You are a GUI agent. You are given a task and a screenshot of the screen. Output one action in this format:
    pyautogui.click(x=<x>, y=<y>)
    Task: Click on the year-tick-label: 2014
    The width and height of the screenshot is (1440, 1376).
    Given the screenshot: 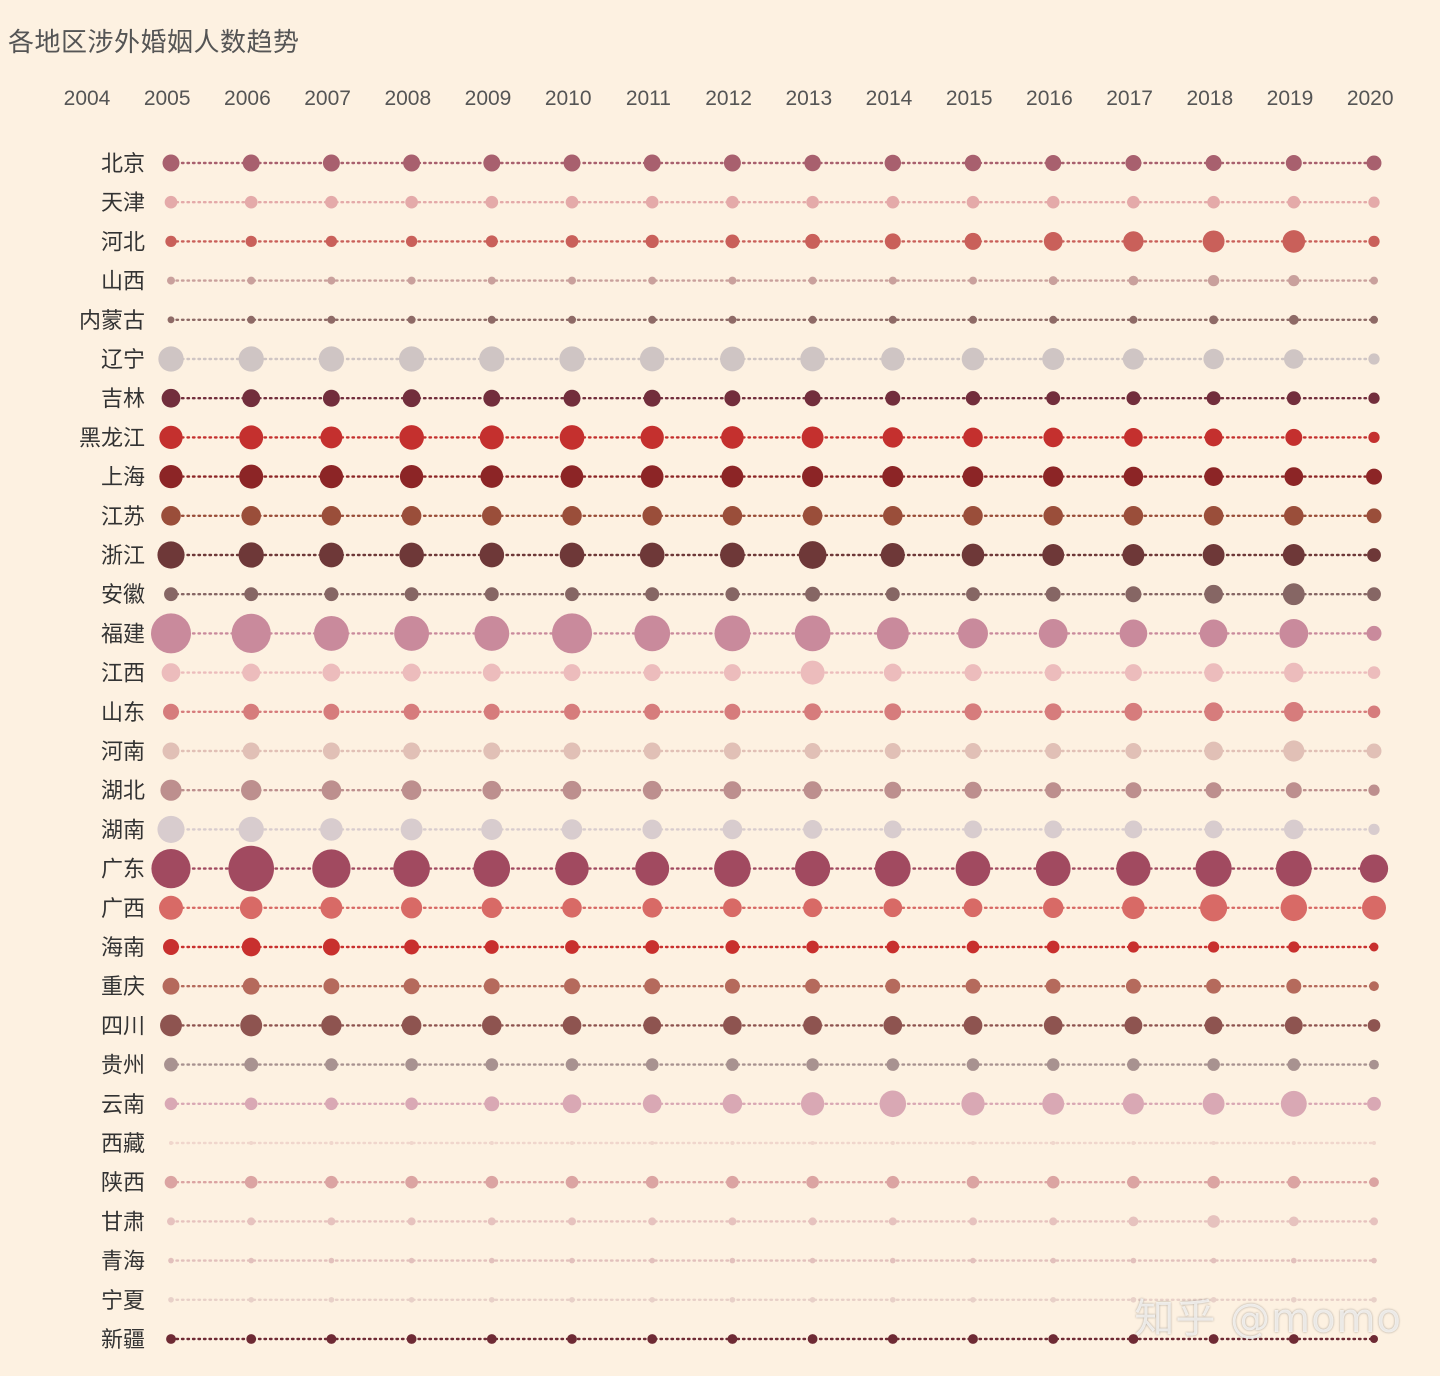 What is the action you would take?
    pyautogui.click(x=889, y=98)
    